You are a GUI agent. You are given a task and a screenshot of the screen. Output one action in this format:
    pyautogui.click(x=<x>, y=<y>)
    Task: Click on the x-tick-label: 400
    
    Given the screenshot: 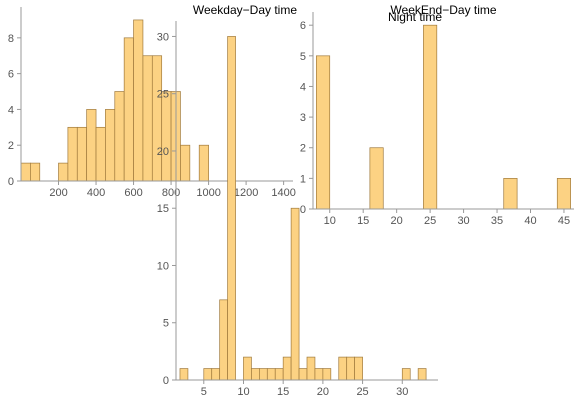 What is the action you would take?
    pyautogui.click(x=96, y=193)
    